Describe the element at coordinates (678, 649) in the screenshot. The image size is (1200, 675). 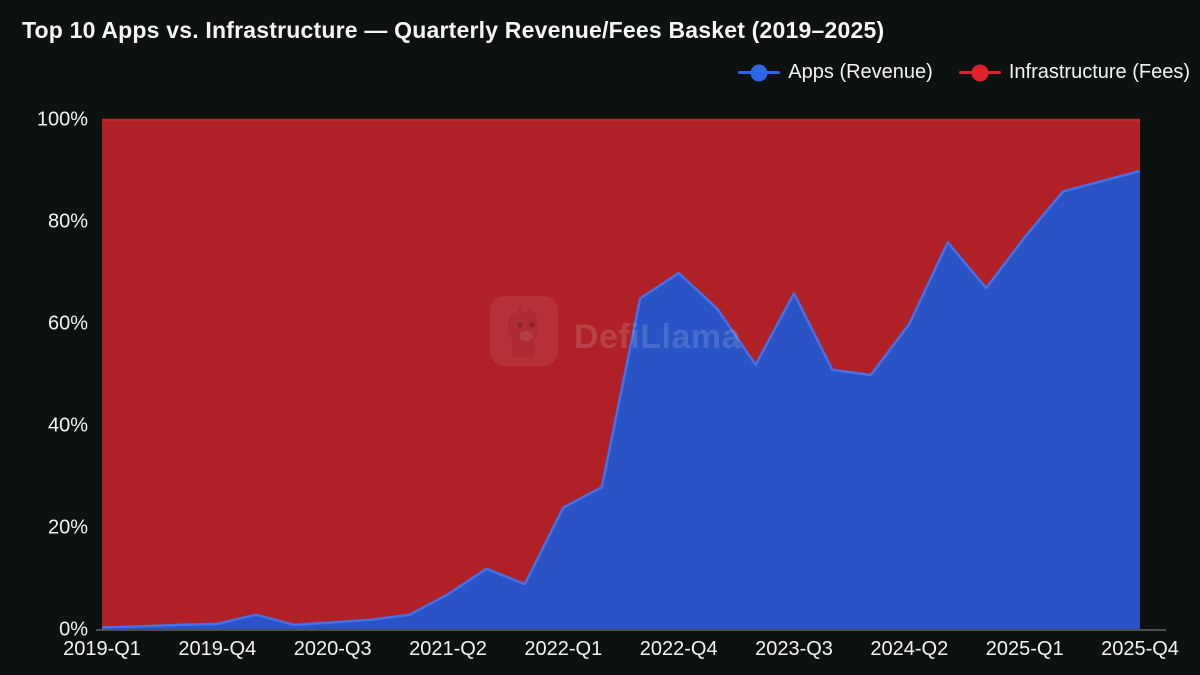
I see `x-tick-label: 2022-Q4` at that location.